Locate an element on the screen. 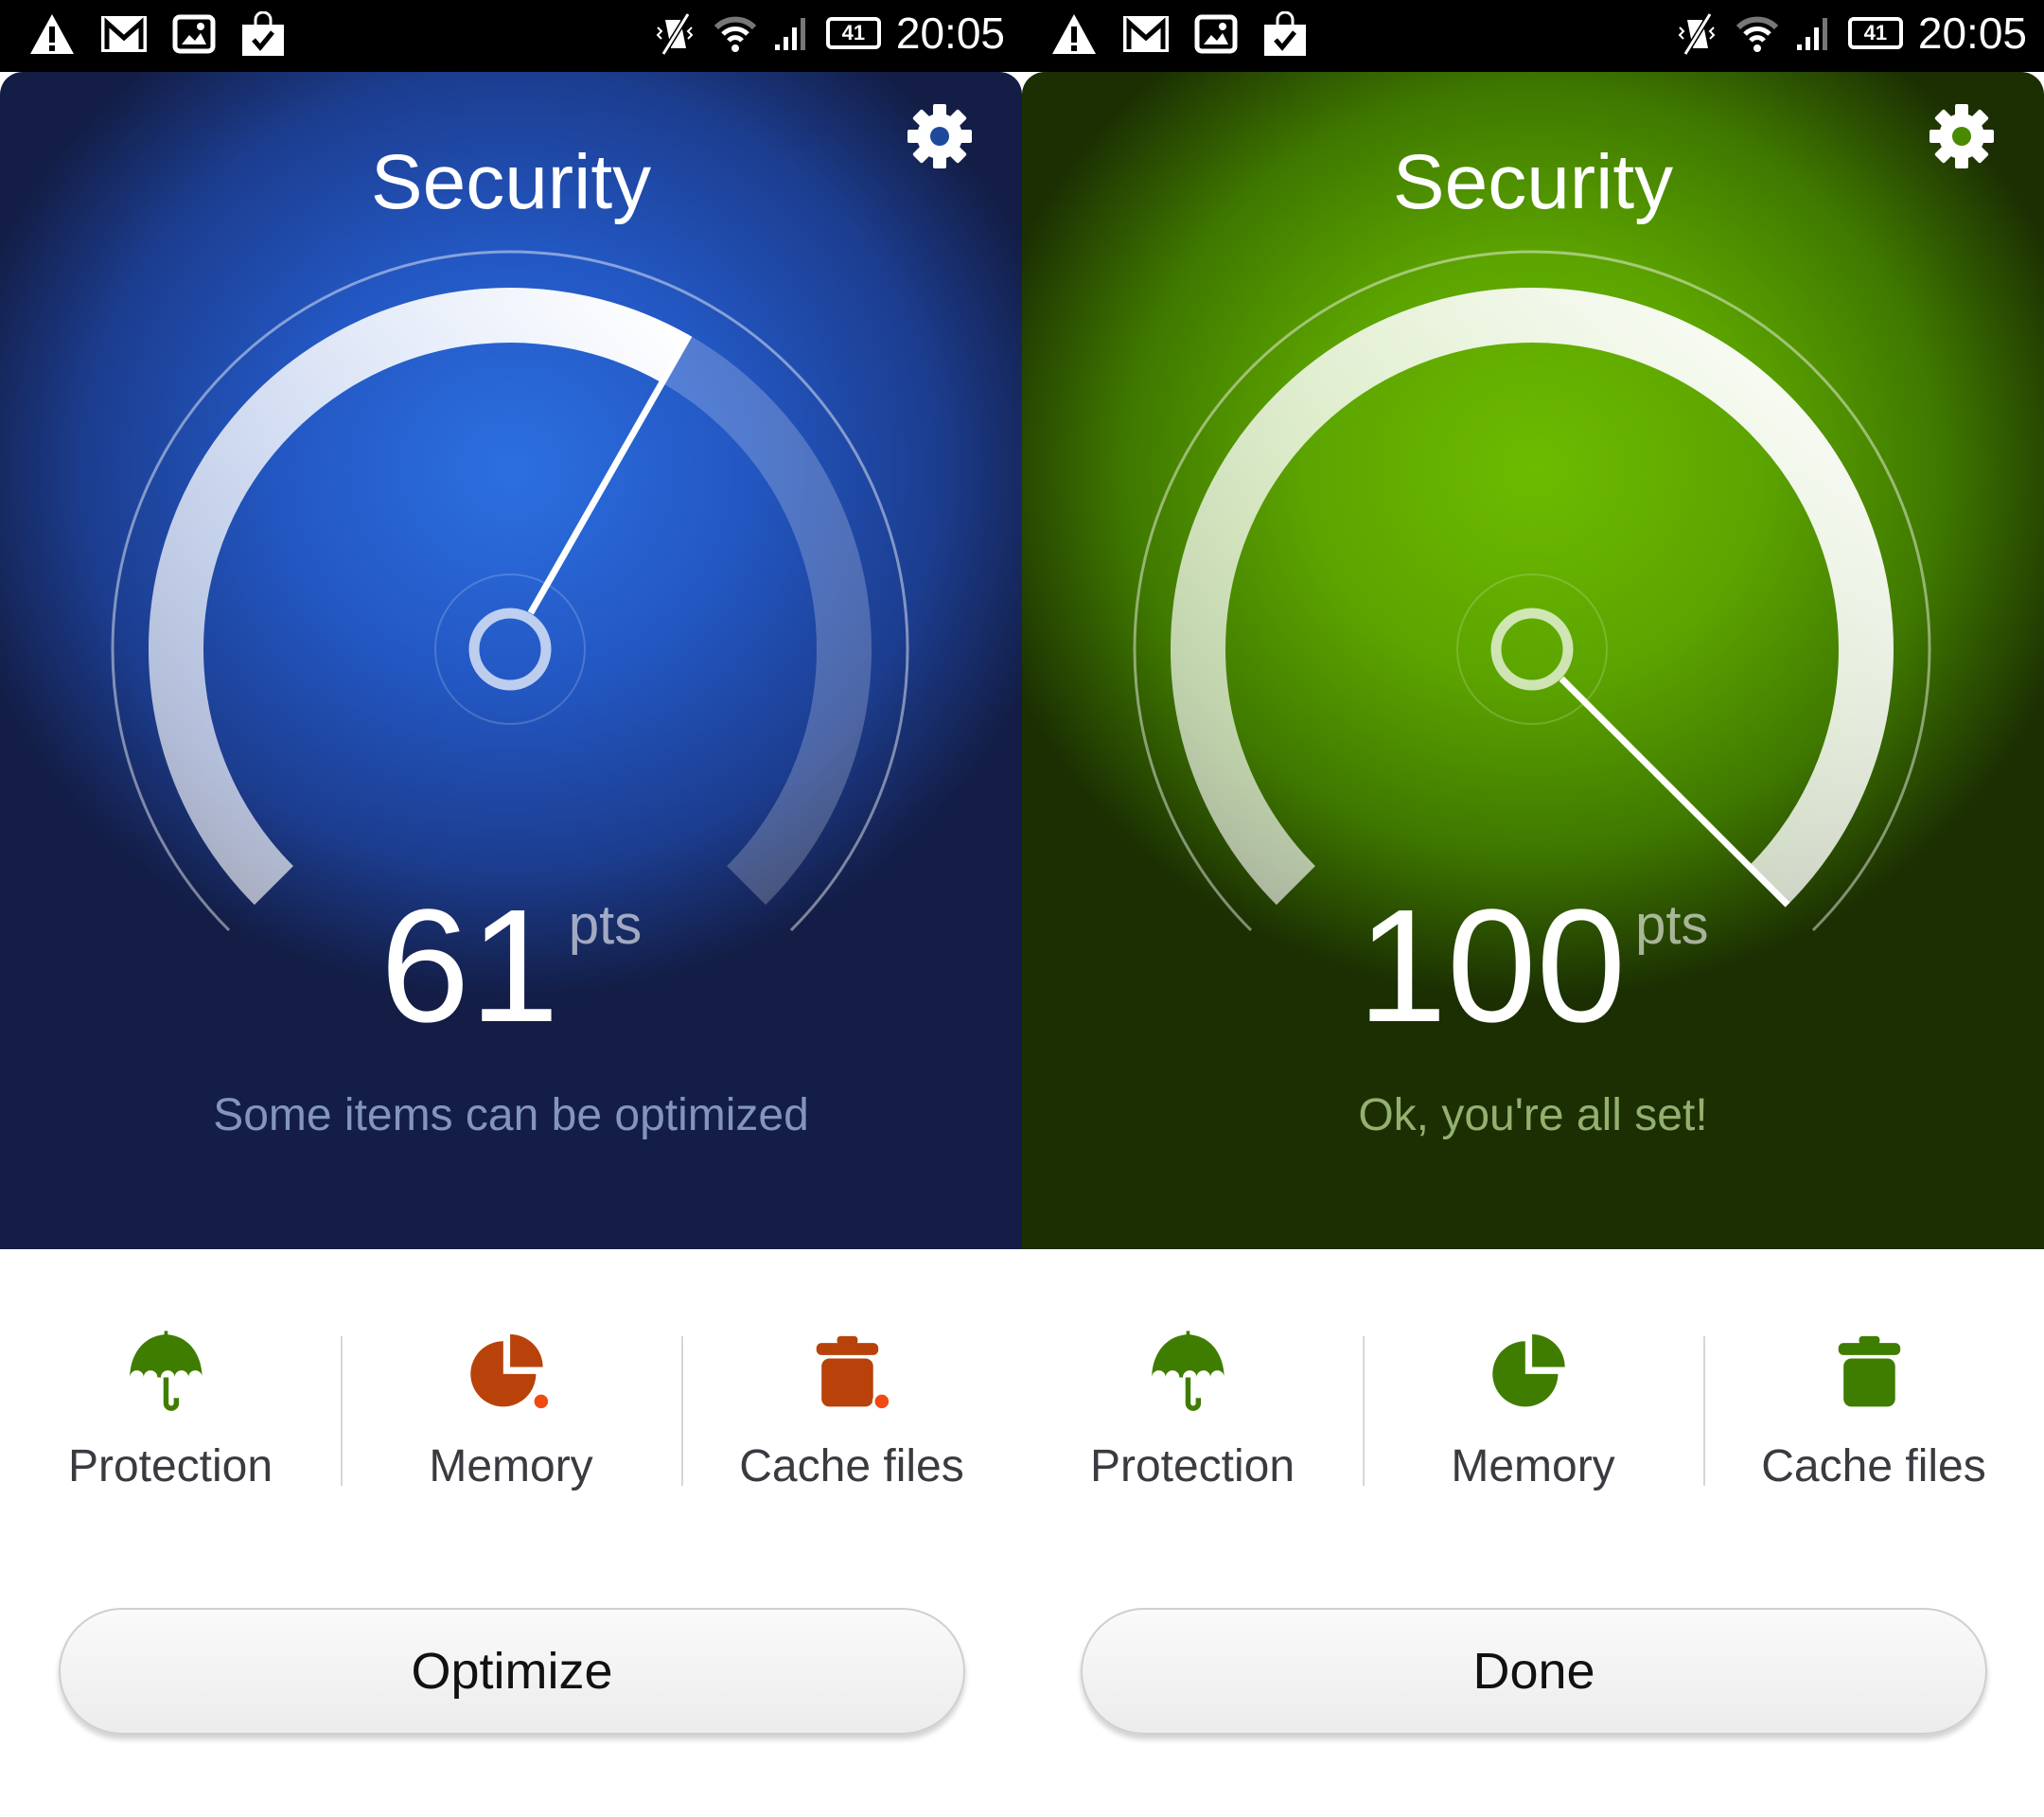 The image size is (2044, 1817). done-button: Done is located at coordinates (1534, 1671).